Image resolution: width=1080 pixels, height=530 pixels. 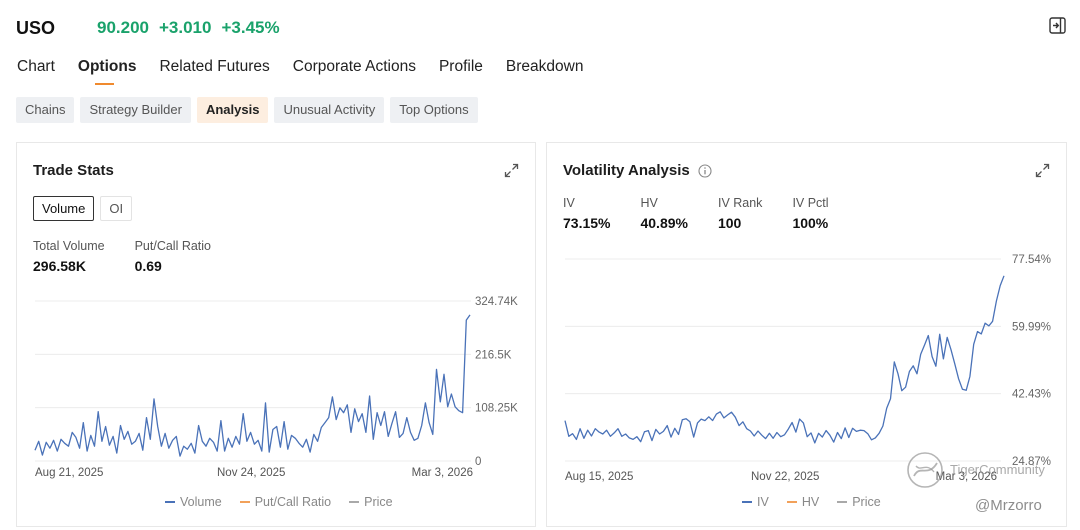 I want to click on iv-label: IV, so click(x=569, y=203).